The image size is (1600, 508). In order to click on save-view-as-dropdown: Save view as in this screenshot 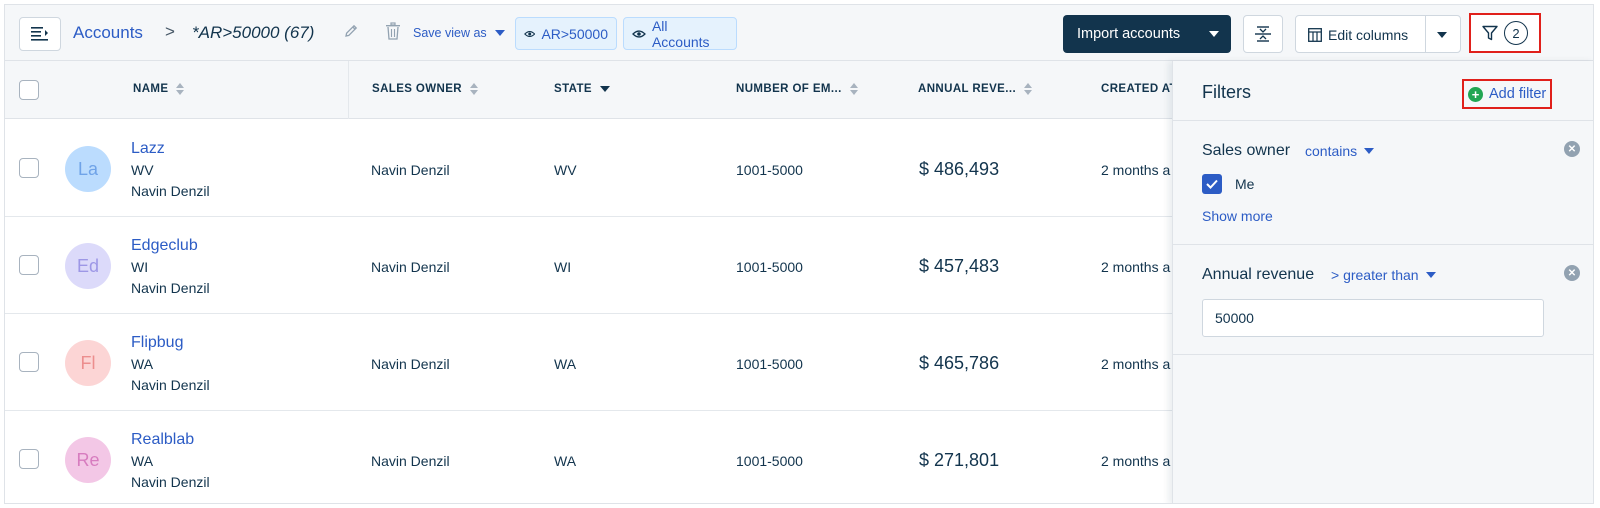, I will do `click(459, 33)`.